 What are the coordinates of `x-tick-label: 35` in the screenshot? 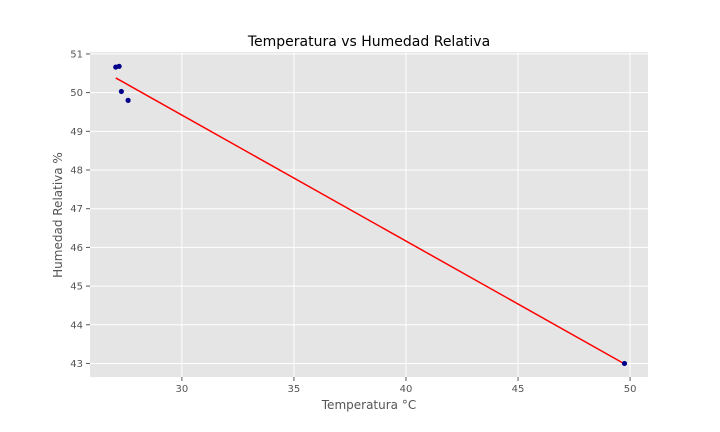 It's located at (294, 389).